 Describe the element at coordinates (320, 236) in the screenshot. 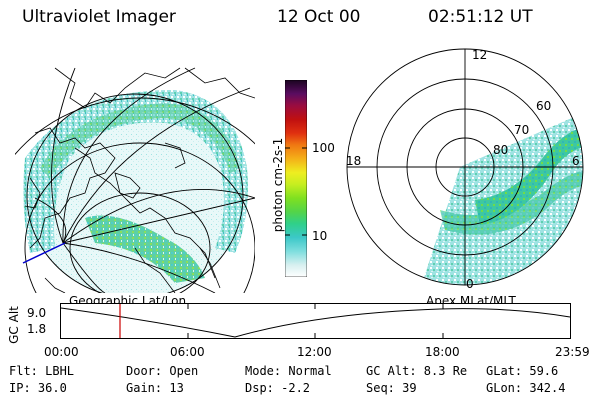

I see `colorbar-tick-10: 10` at that location.